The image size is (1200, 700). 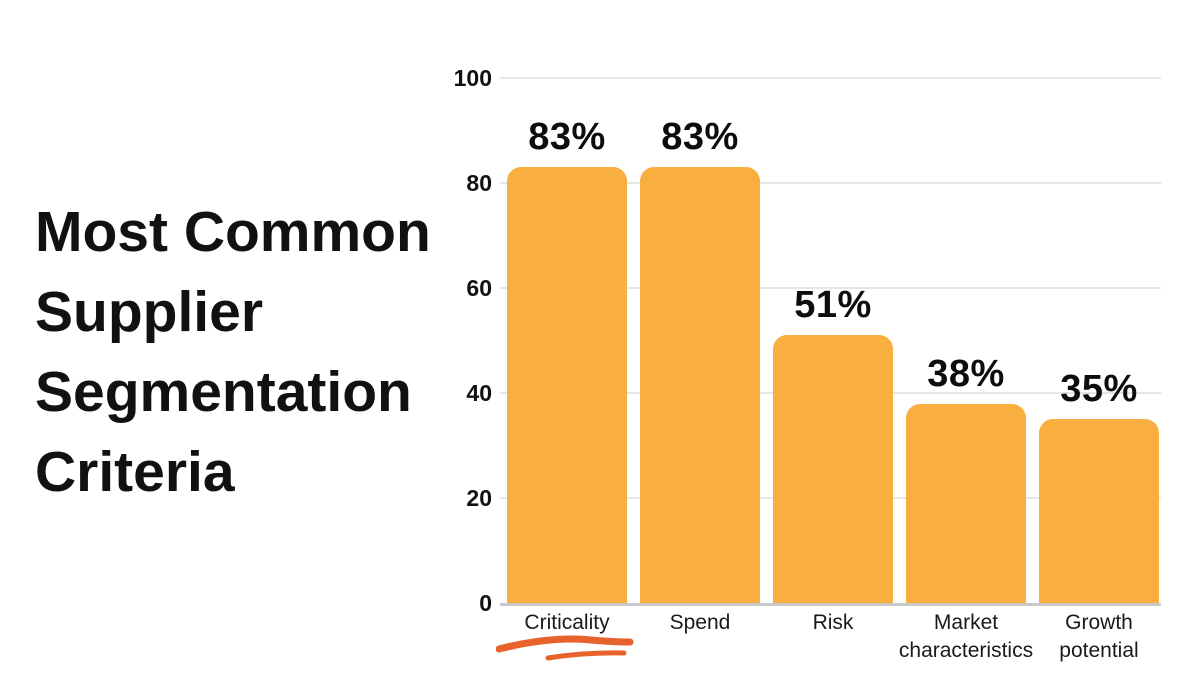 What do you see at coordinates (833, 622) in the screenshot?
I see `x-axis-label-risk: Risk` at bounding box center [833, 622].